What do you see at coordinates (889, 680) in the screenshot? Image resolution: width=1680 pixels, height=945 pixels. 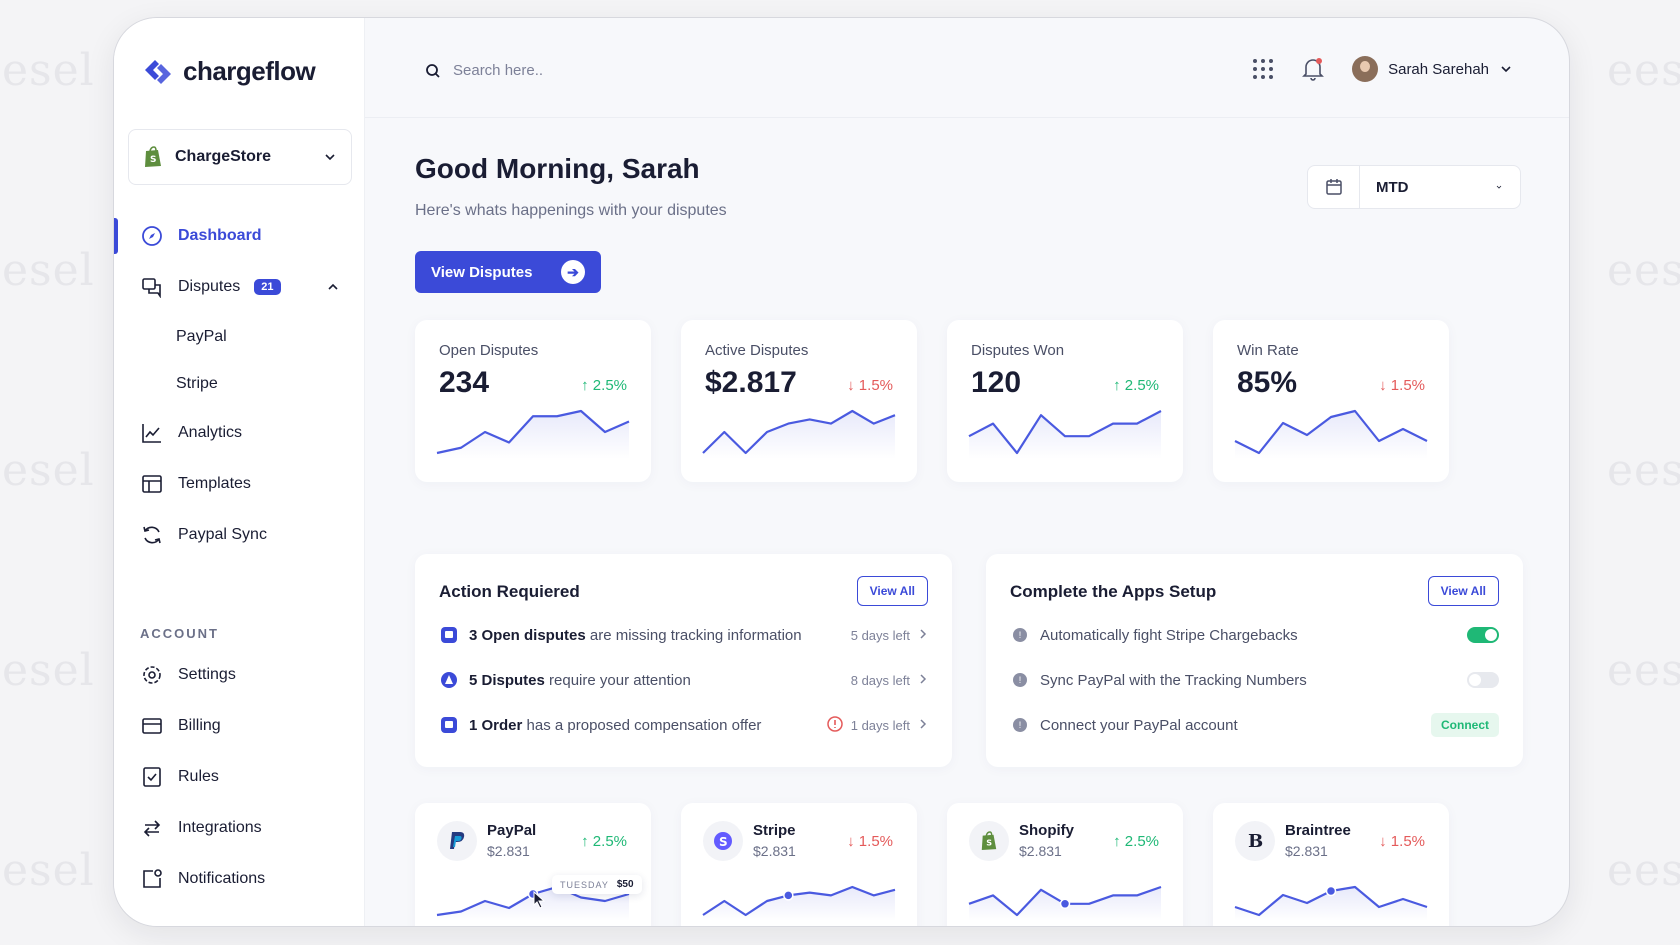 I see `action-meta: 8 days left` at bounding box center [889, 680].